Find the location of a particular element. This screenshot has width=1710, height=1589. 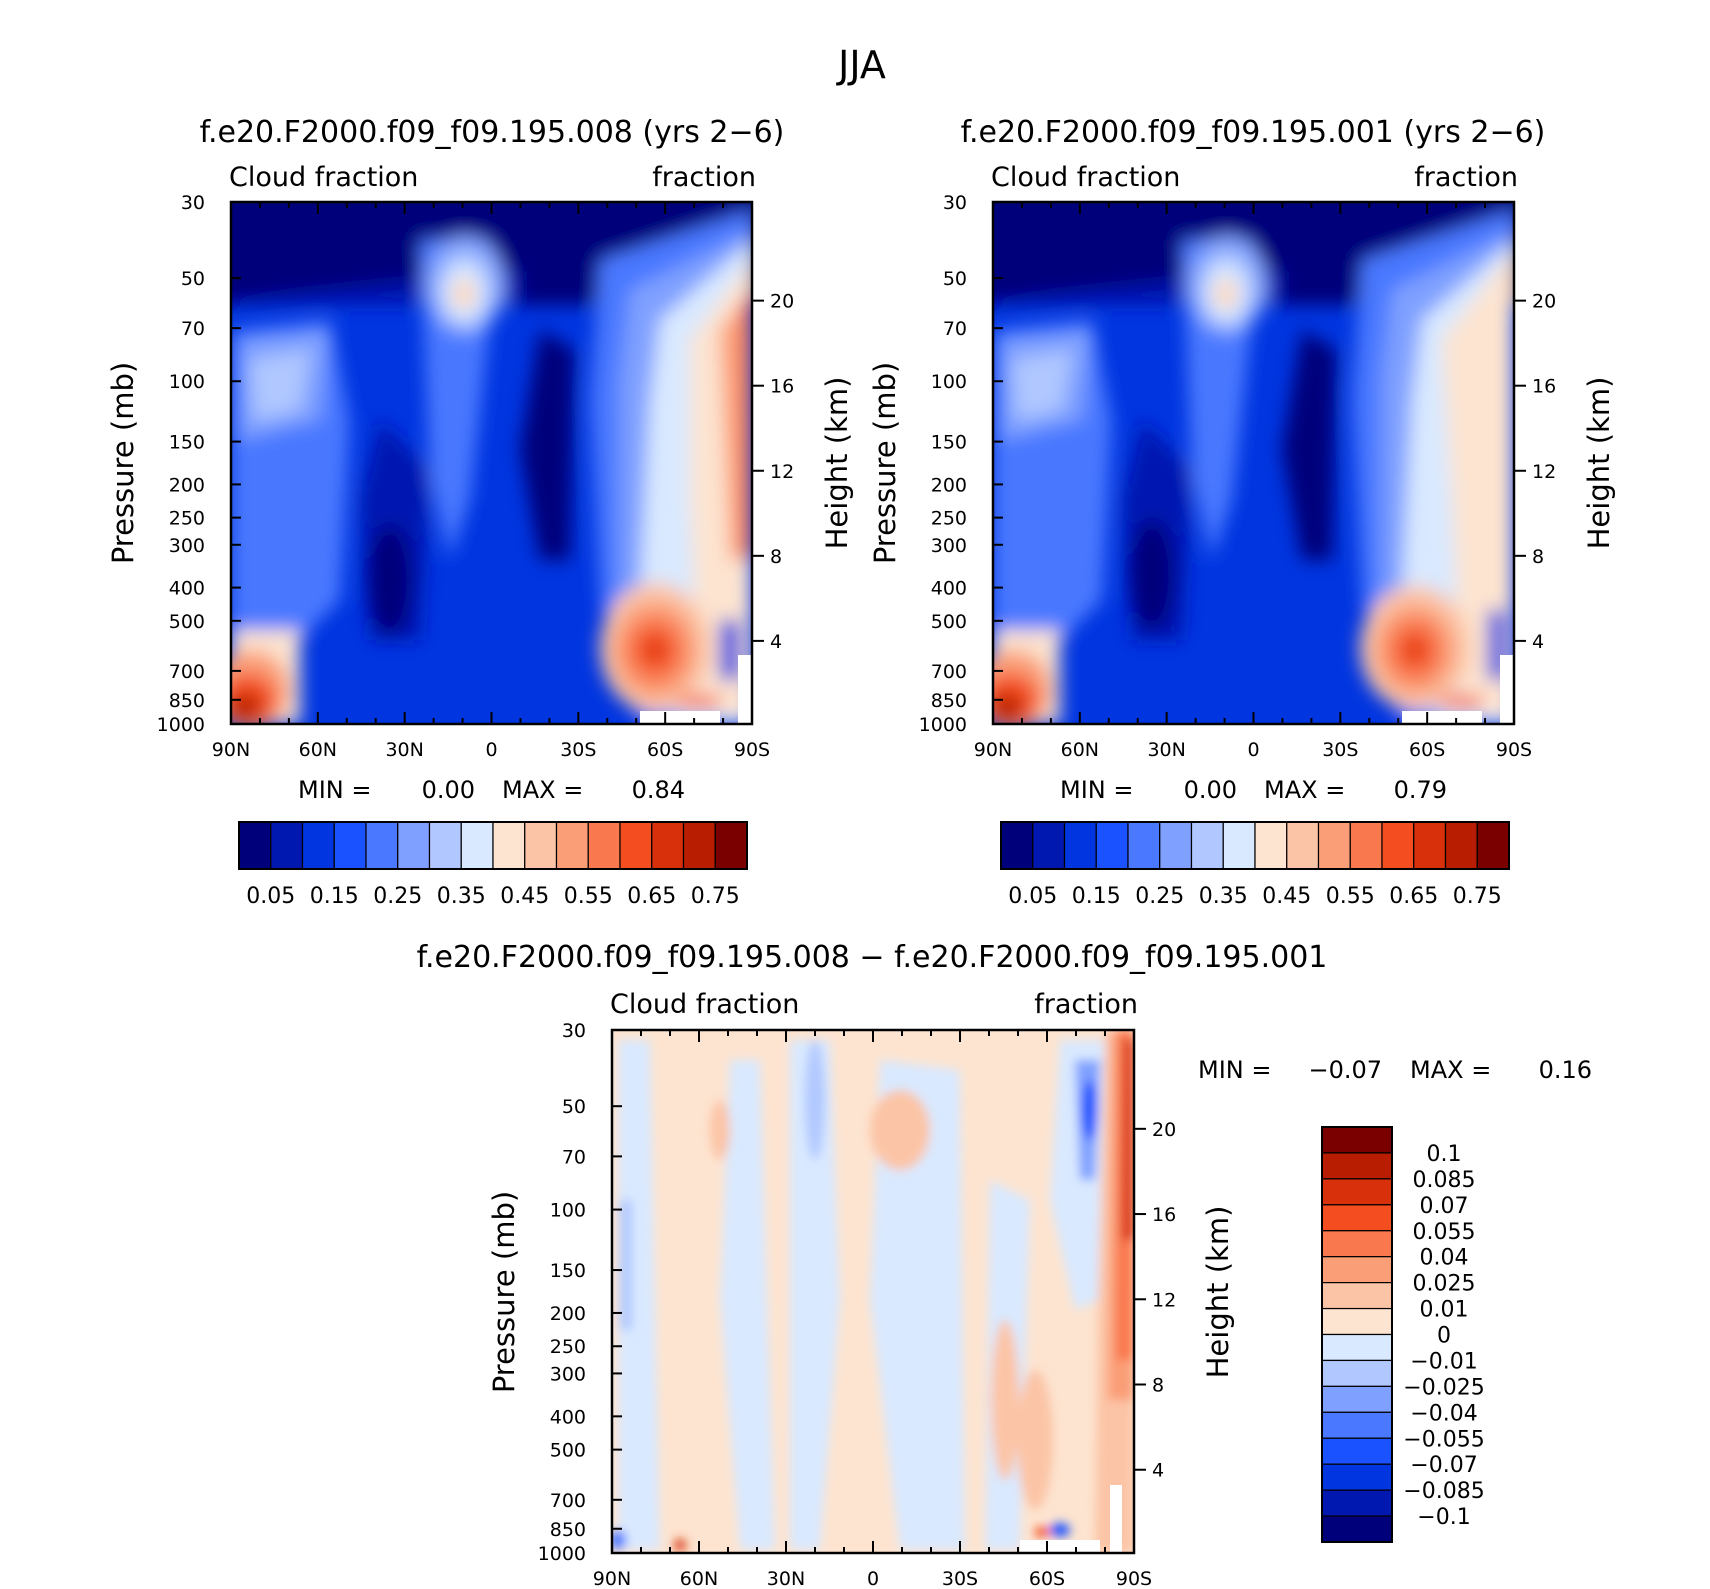

panel-1-xticks: 90N 60N 30N 0 30S 60S 90S is located at coordinates (491, 481).